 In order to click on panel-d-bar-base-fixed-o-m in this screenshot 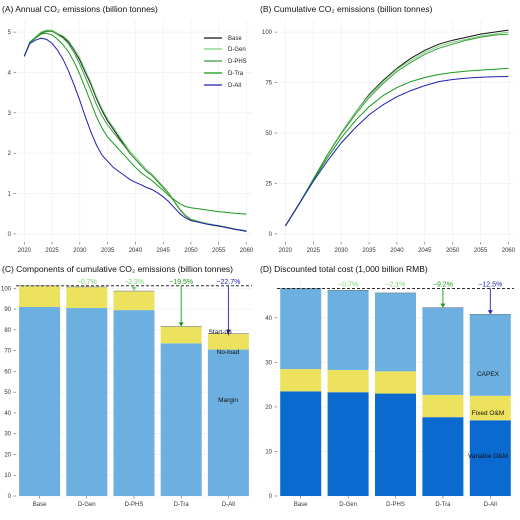, I will do `click(301, 380)`.